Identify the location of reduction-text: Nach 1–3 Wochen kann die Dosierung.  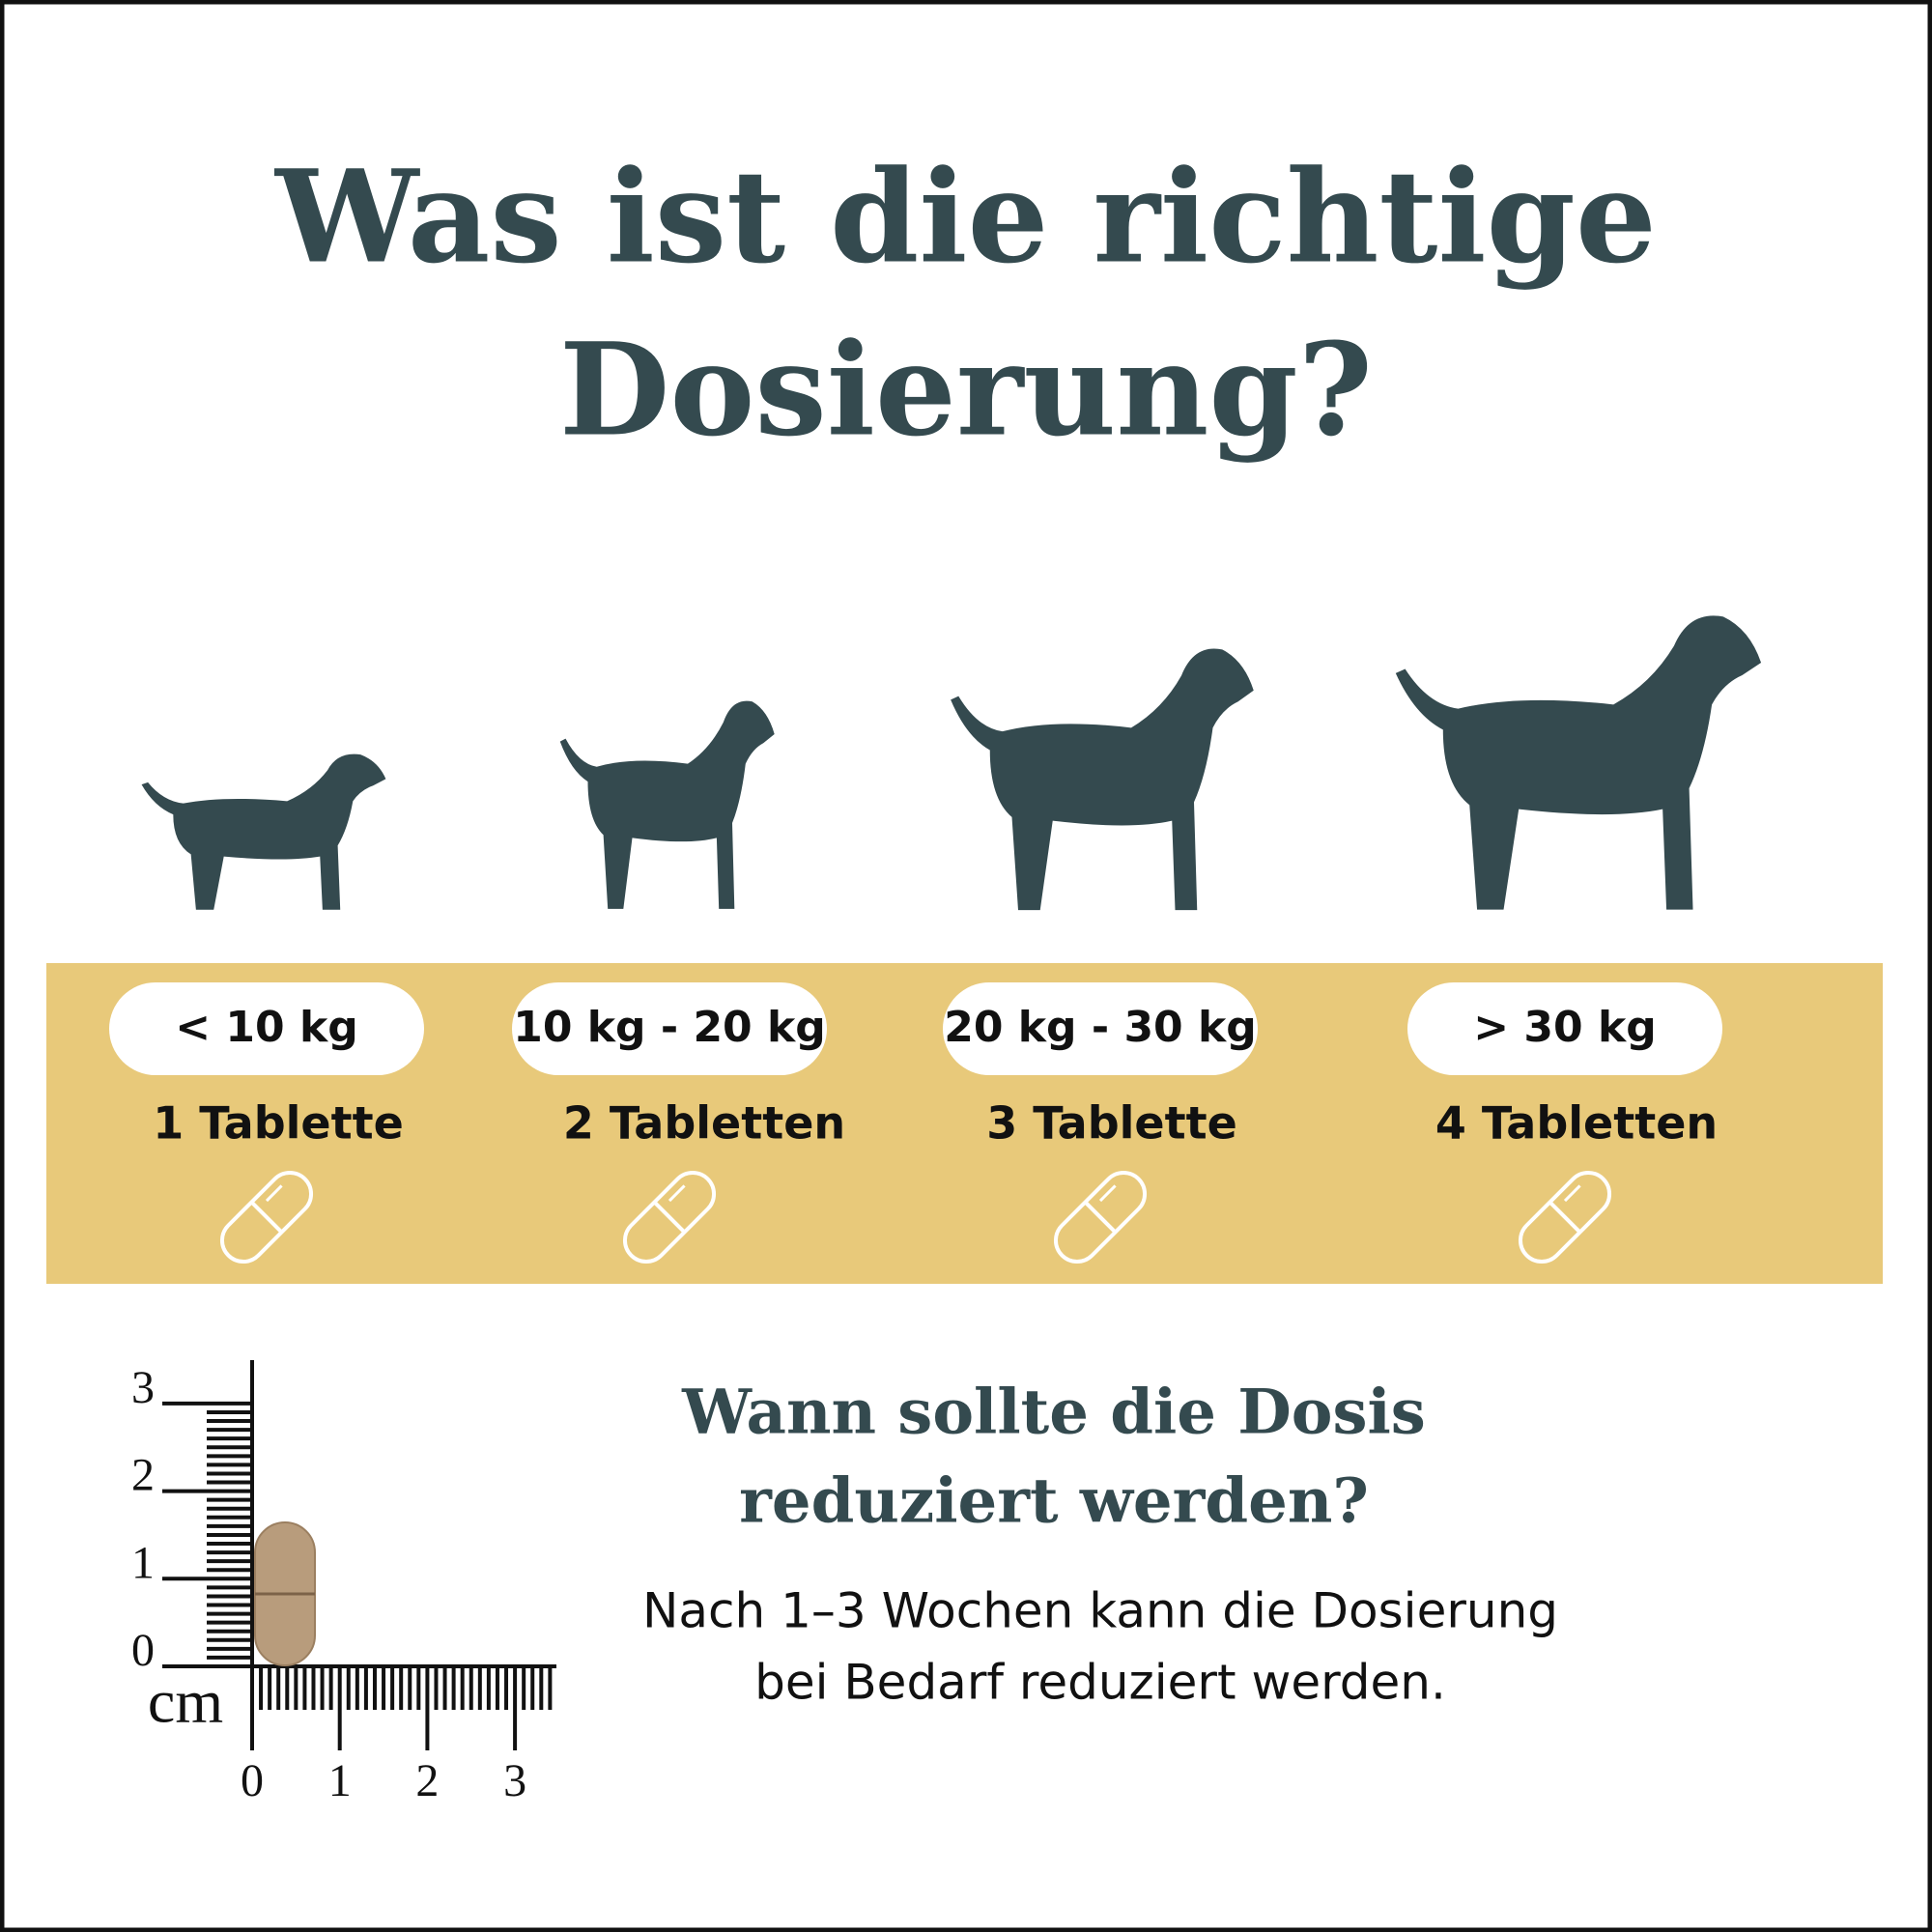
(1100, 1611).